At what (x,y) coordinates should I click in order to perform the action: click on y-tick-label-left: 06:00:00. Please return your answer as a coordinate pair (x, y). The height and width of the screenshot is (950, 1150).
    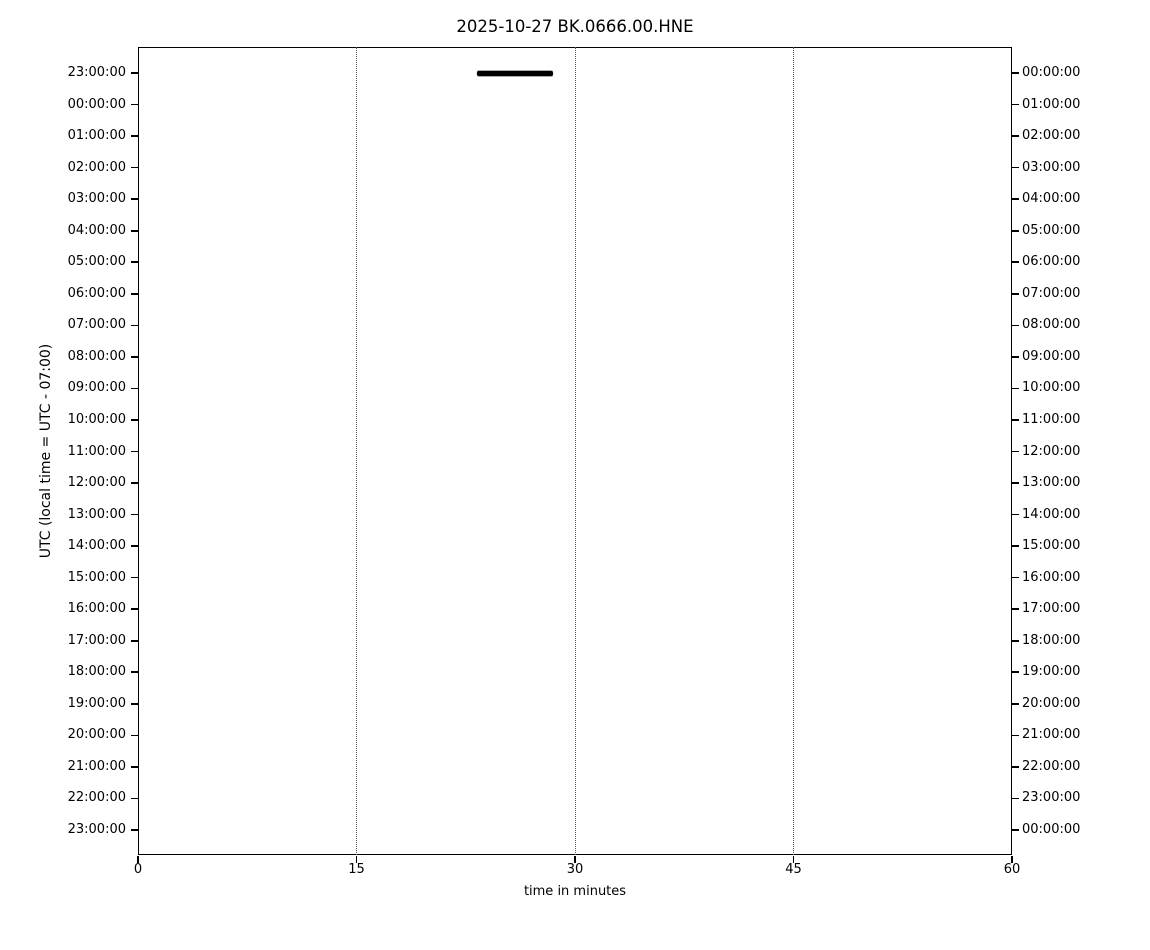
    Looking at the image, I should click on (96, 293).